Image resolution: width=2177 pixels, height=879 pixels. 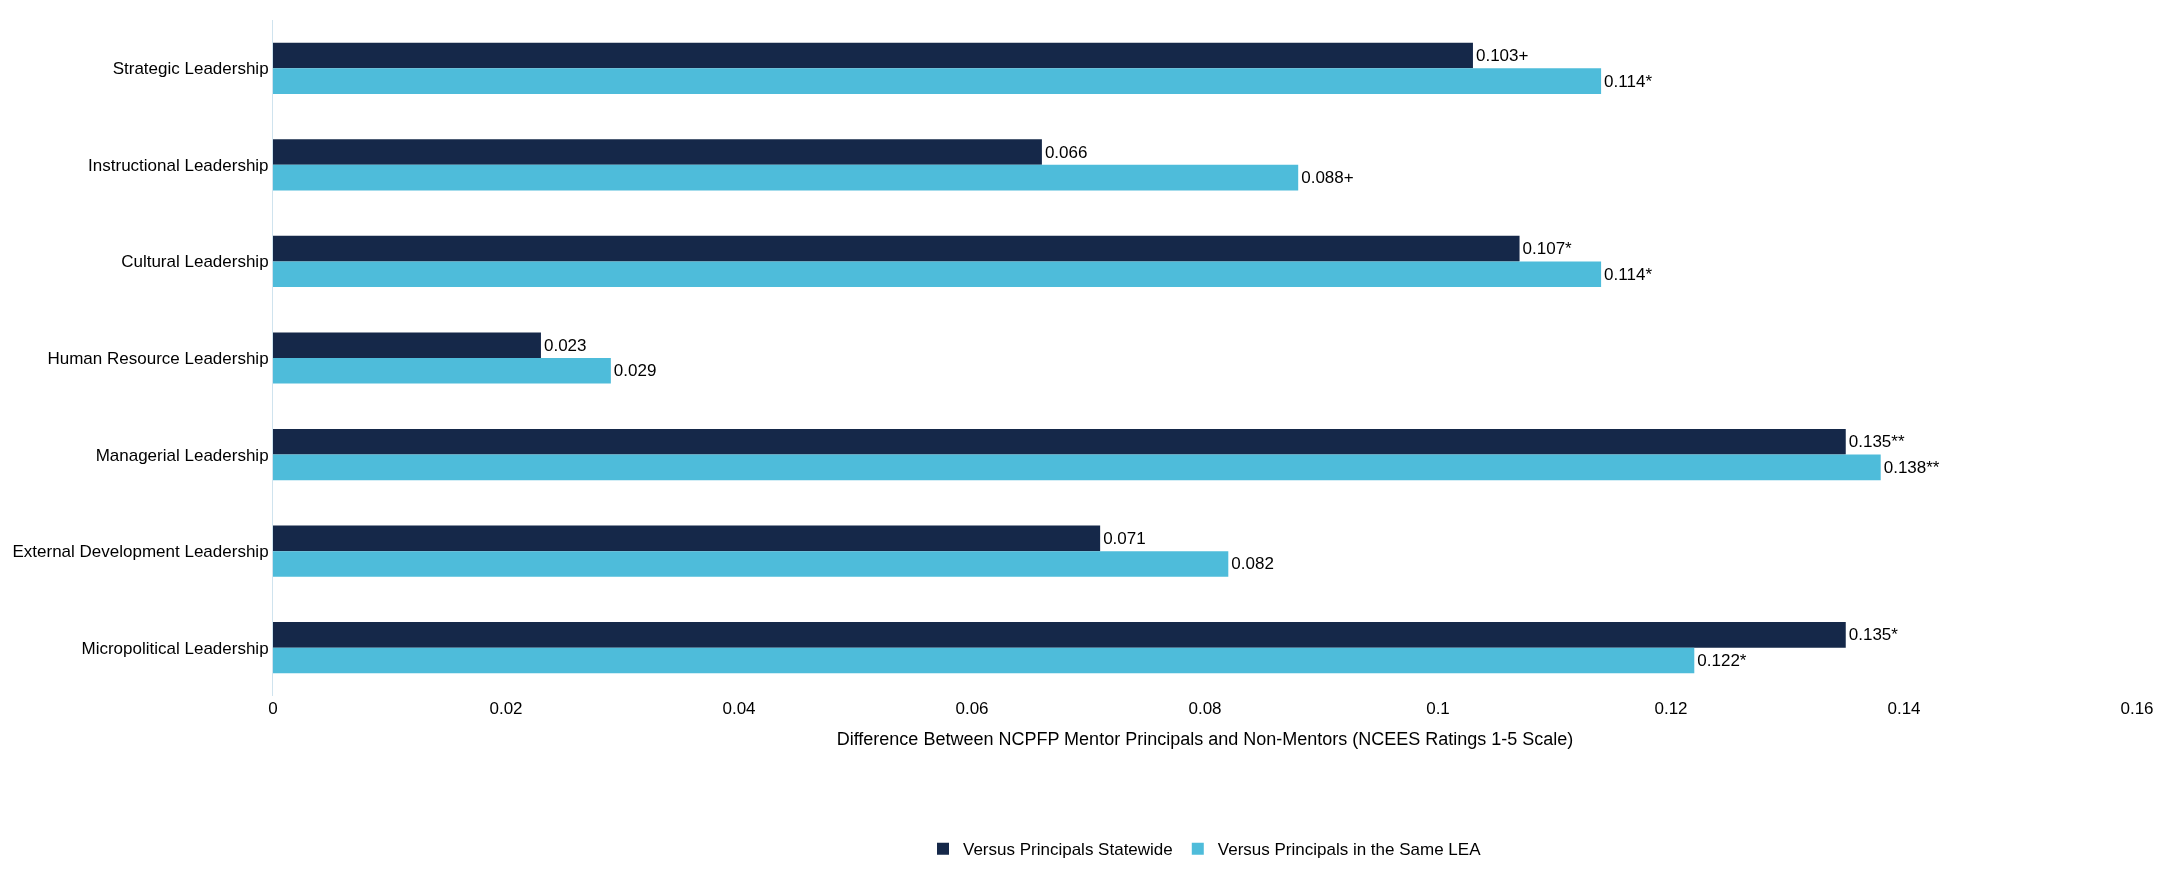 I want to click on x-tick-label: 0.12, so click(x=1671, y=708).